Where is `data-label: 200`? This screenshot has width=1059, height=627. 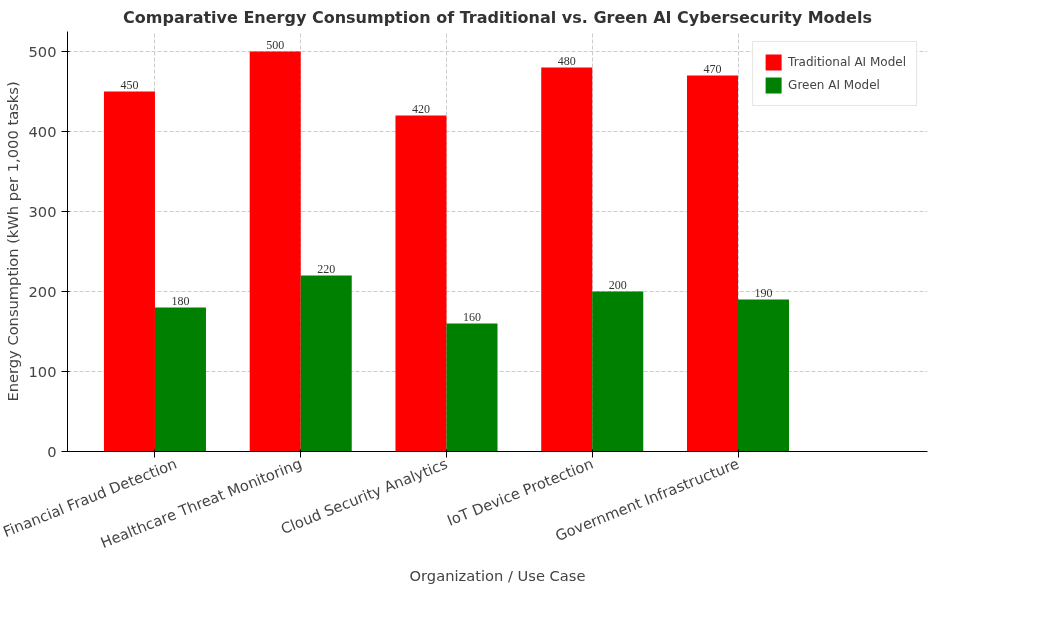
data-label: 200 is located at coordinates (617, 284).